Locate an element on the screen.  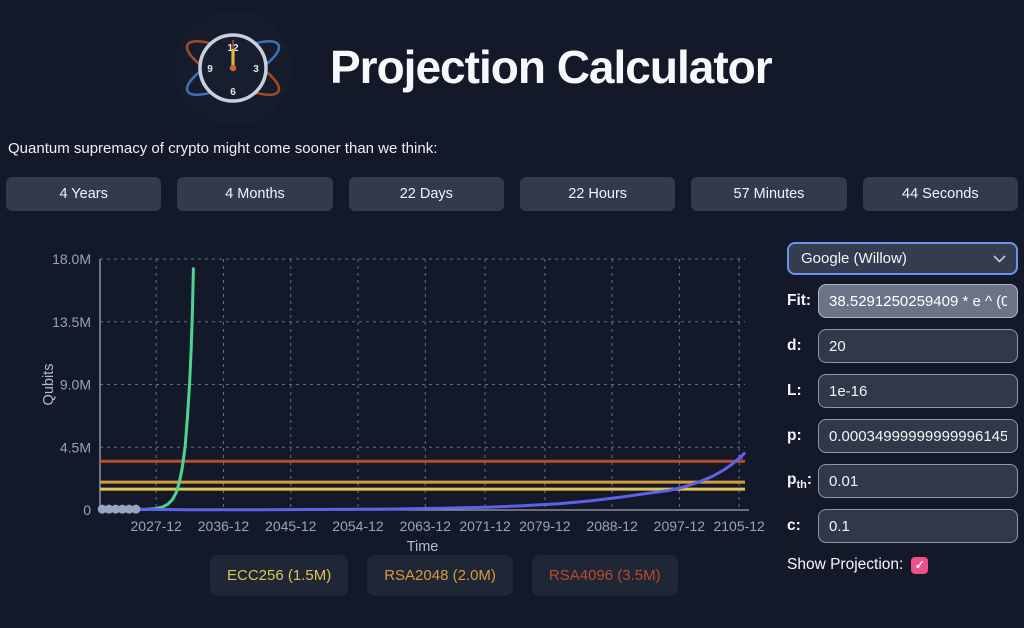
d-row: d: is located at coordinates (902, 346).